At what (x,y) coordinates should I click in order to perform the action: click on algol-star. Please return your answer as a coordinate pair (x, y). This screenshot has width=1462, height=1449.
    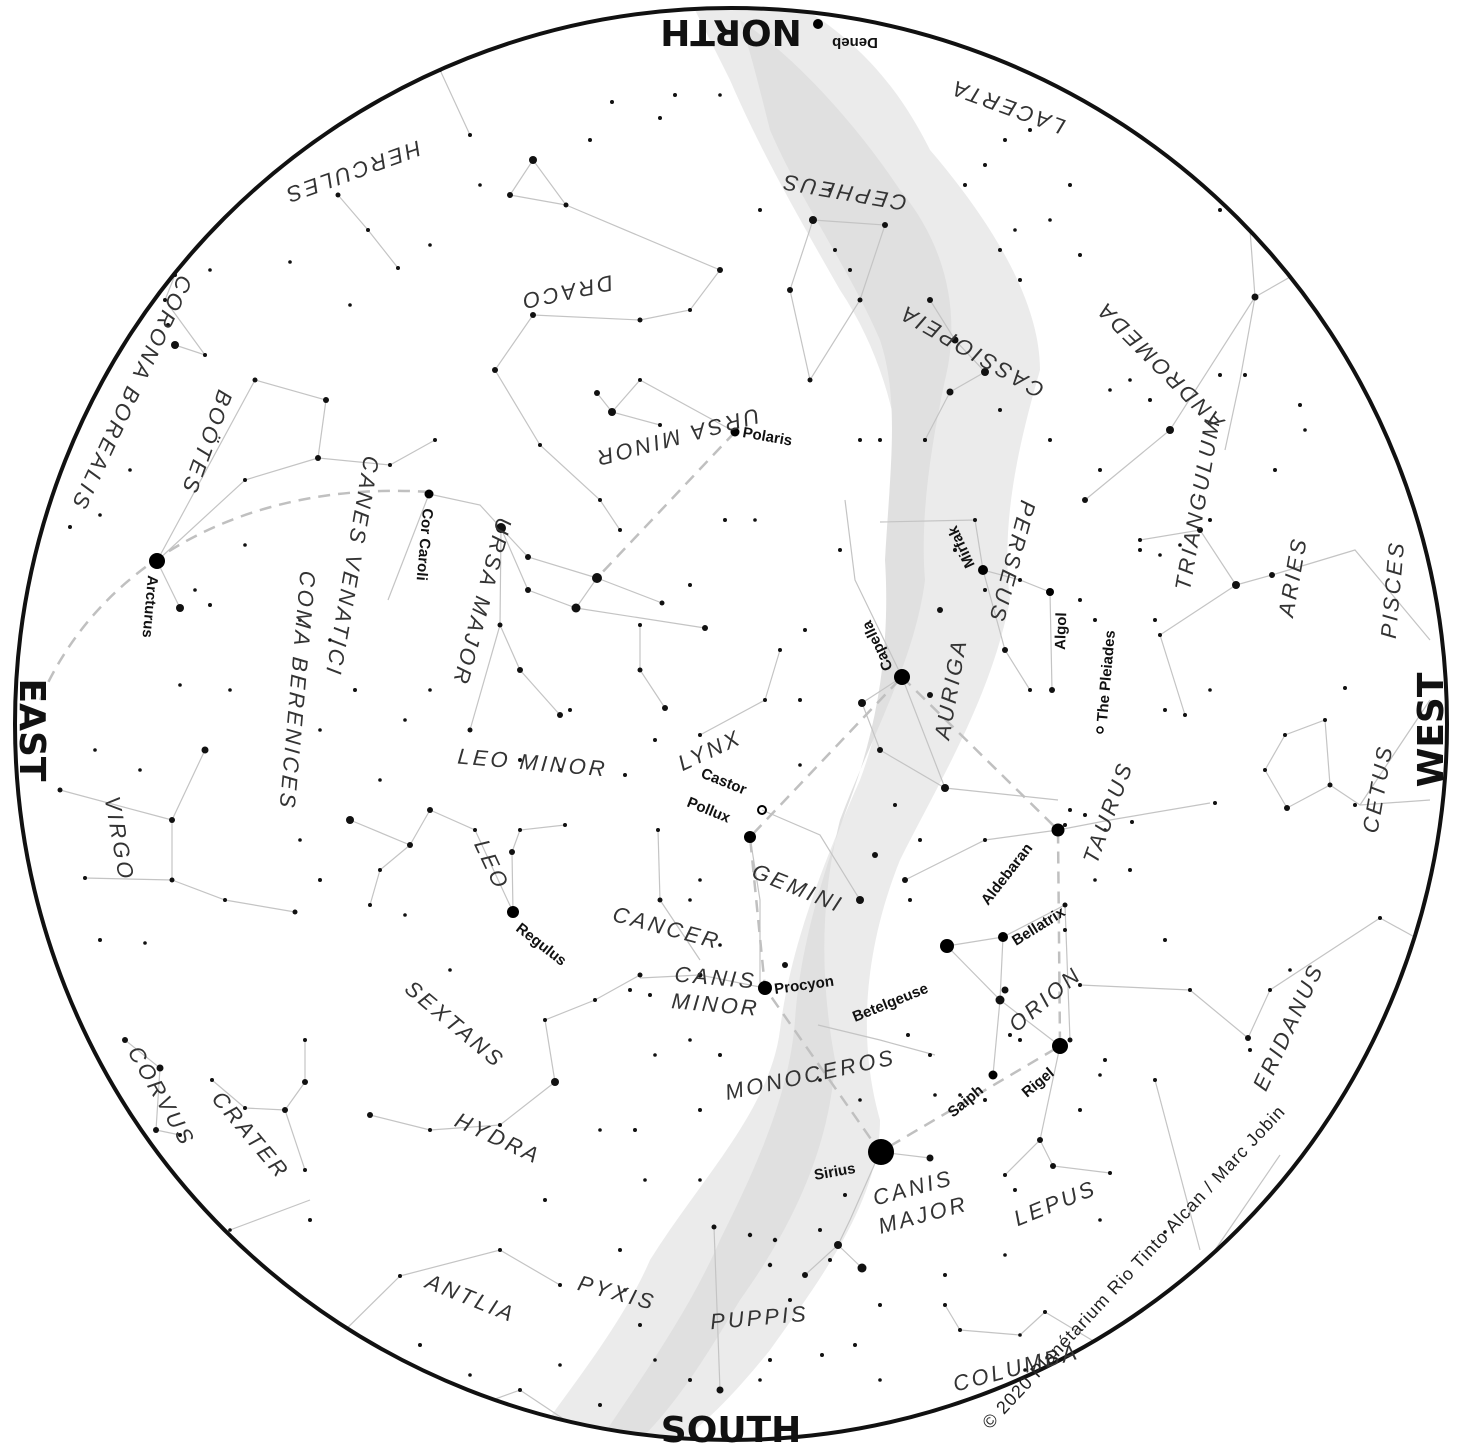
    Looking at the image, I should click on (1050, 592).